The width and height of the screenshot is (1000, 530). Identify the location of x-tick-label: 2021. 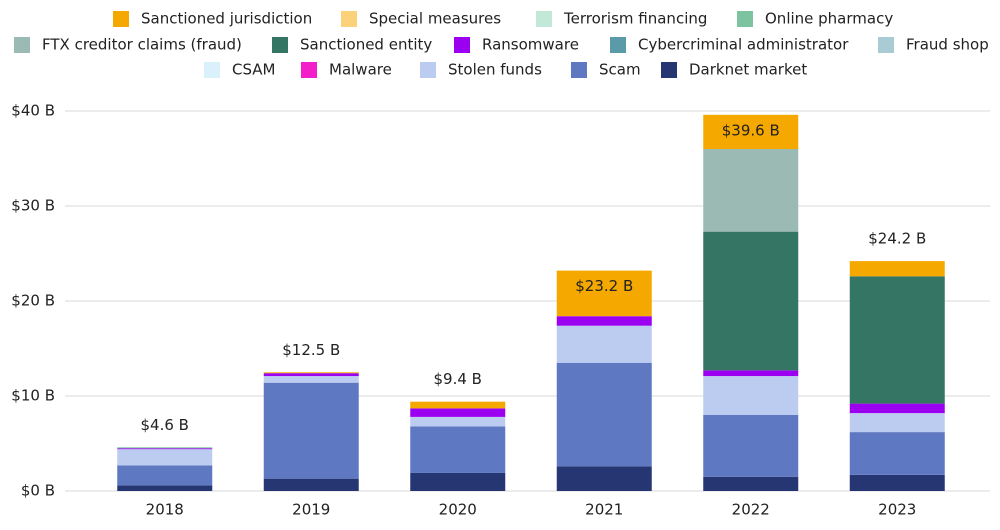
(604, 510).